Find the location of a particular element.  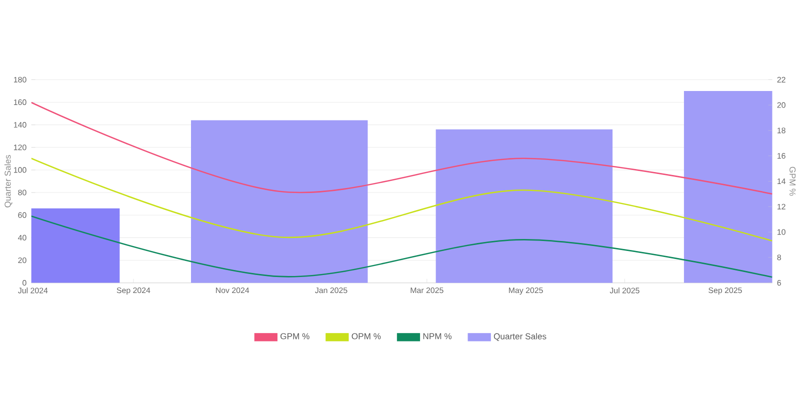

legend-label: OPM % is located at coordinates (366, 336).